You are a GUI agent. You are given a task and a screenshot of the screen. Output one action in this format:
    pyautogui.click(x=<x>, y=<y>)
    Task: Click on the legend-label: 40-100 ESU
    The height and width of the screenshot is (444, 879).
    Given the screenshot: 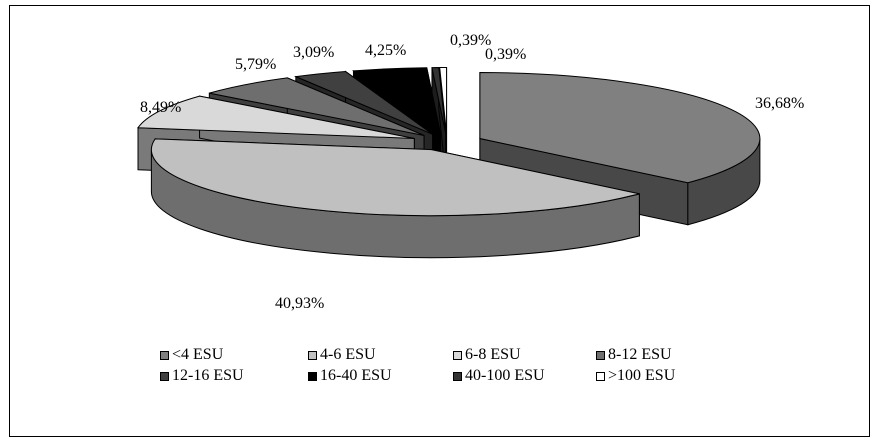 What is the action you would take?
    pyautogui.click(x=505, y=375)
    